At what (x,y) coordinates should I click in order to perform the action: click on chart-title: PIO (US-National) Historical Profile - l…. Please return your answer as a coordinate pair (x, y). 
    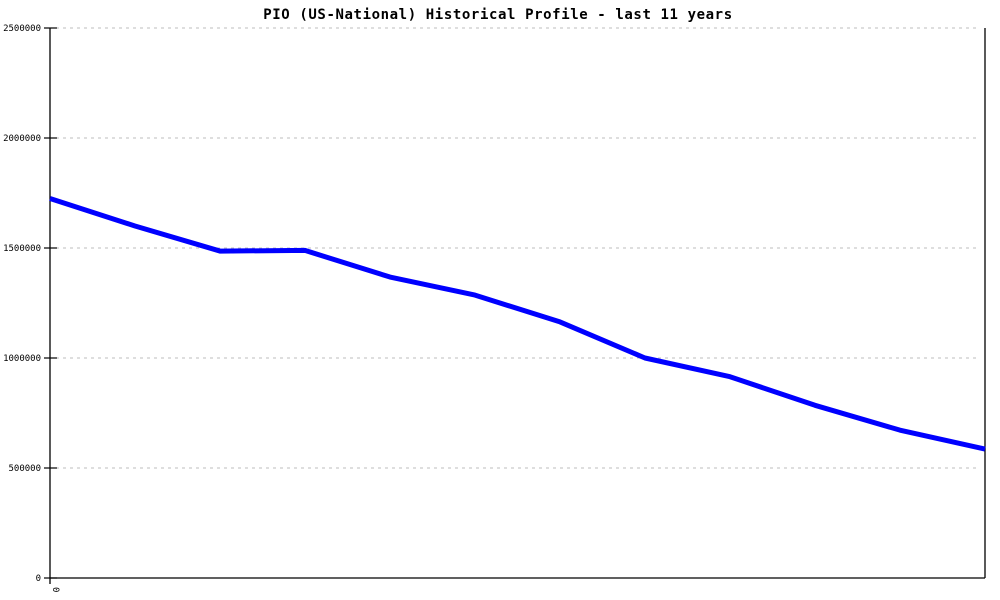
    Looking at the image, I should click on (498, 15).